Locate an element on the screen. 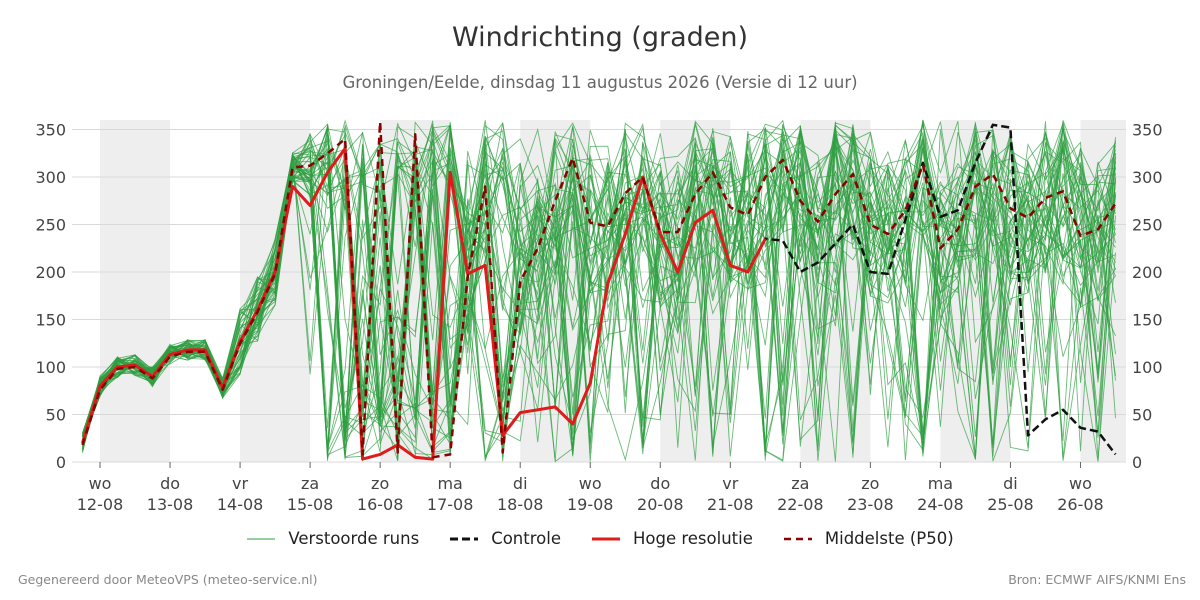 This screenshot has width=1200, height=600. legend-control-label: Controle is located at coordinates (526, 538).